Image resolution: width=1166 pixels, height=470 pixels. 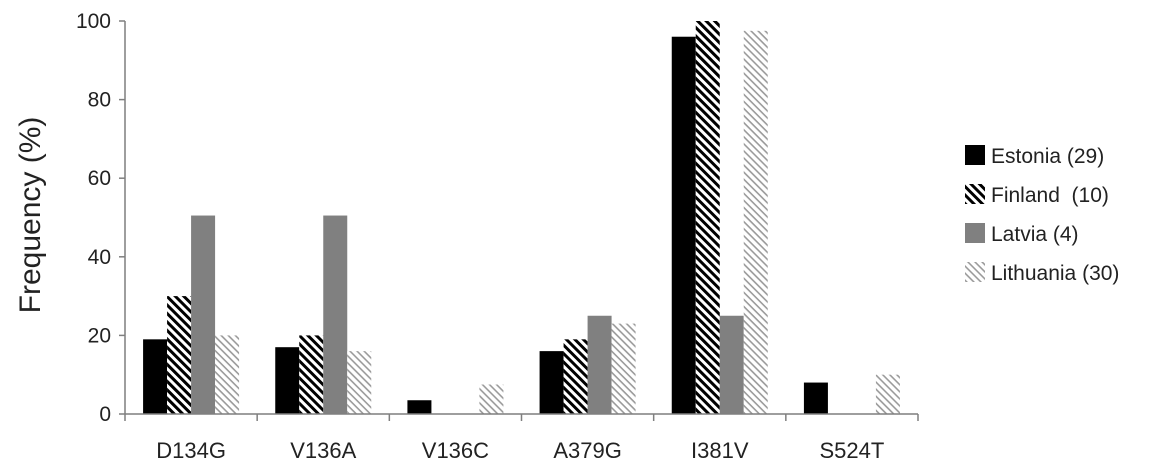 What do you see at coordinates (455, 450) in the screenshot?
I see `x-tick-label: V136C` at bounding box center [455, 450].